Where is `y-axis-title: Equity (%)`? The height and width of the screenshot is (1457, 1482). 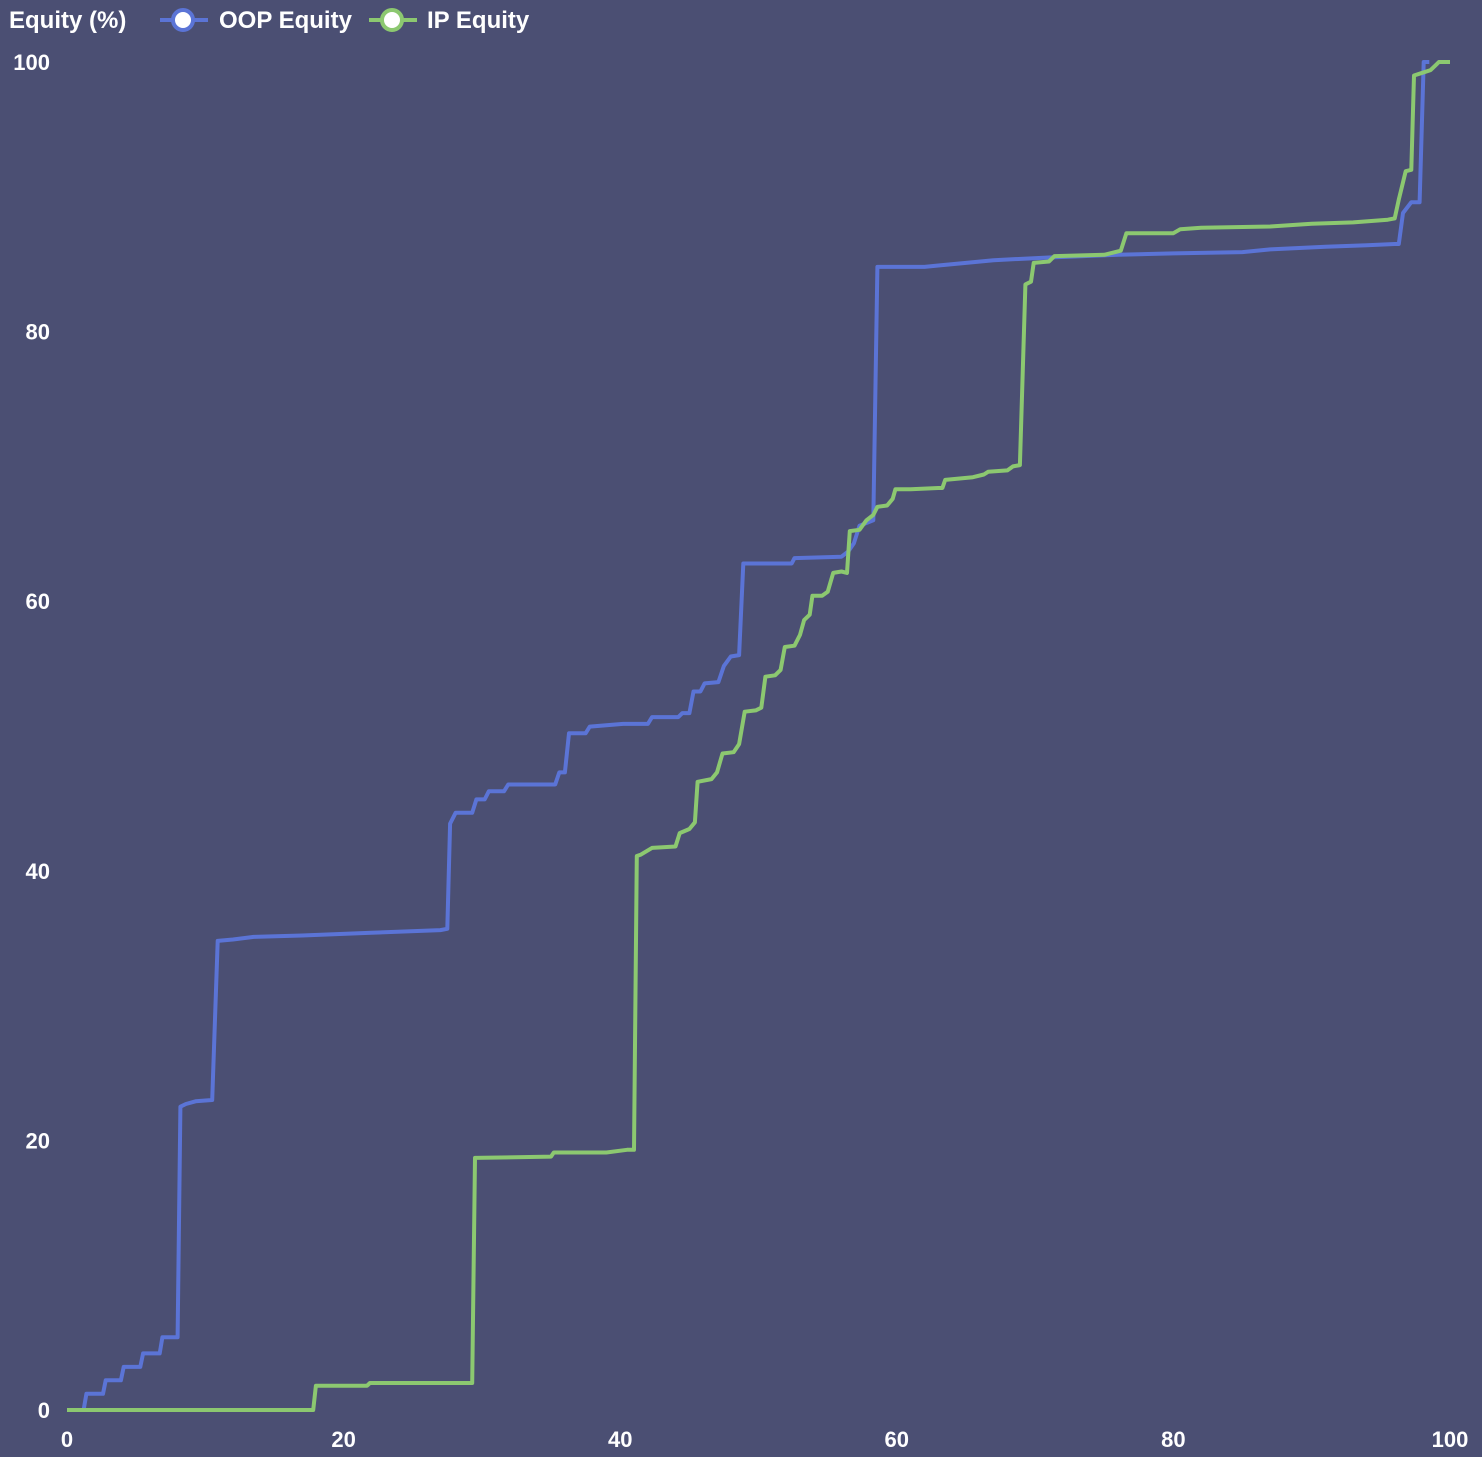
y-axis-title: Equity (%) is located at coordinates (67, 20).